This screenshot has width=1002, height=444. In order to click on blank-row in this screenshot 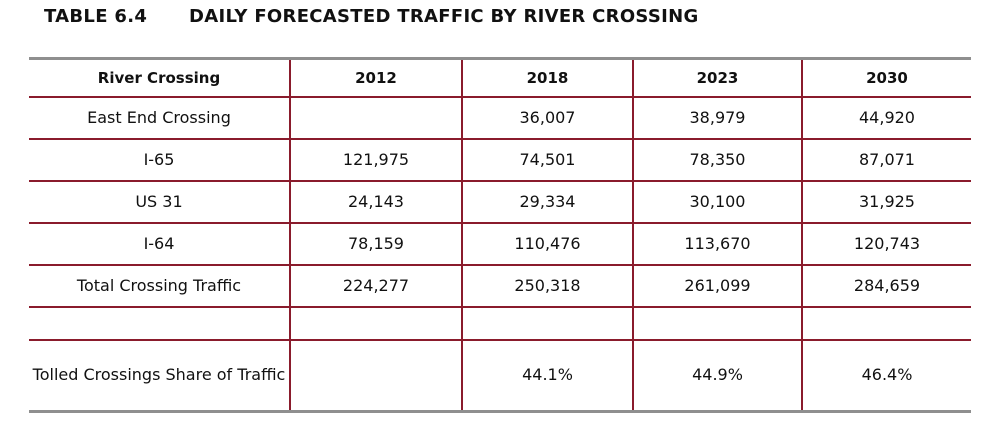, I will do `click(500, 323)`.